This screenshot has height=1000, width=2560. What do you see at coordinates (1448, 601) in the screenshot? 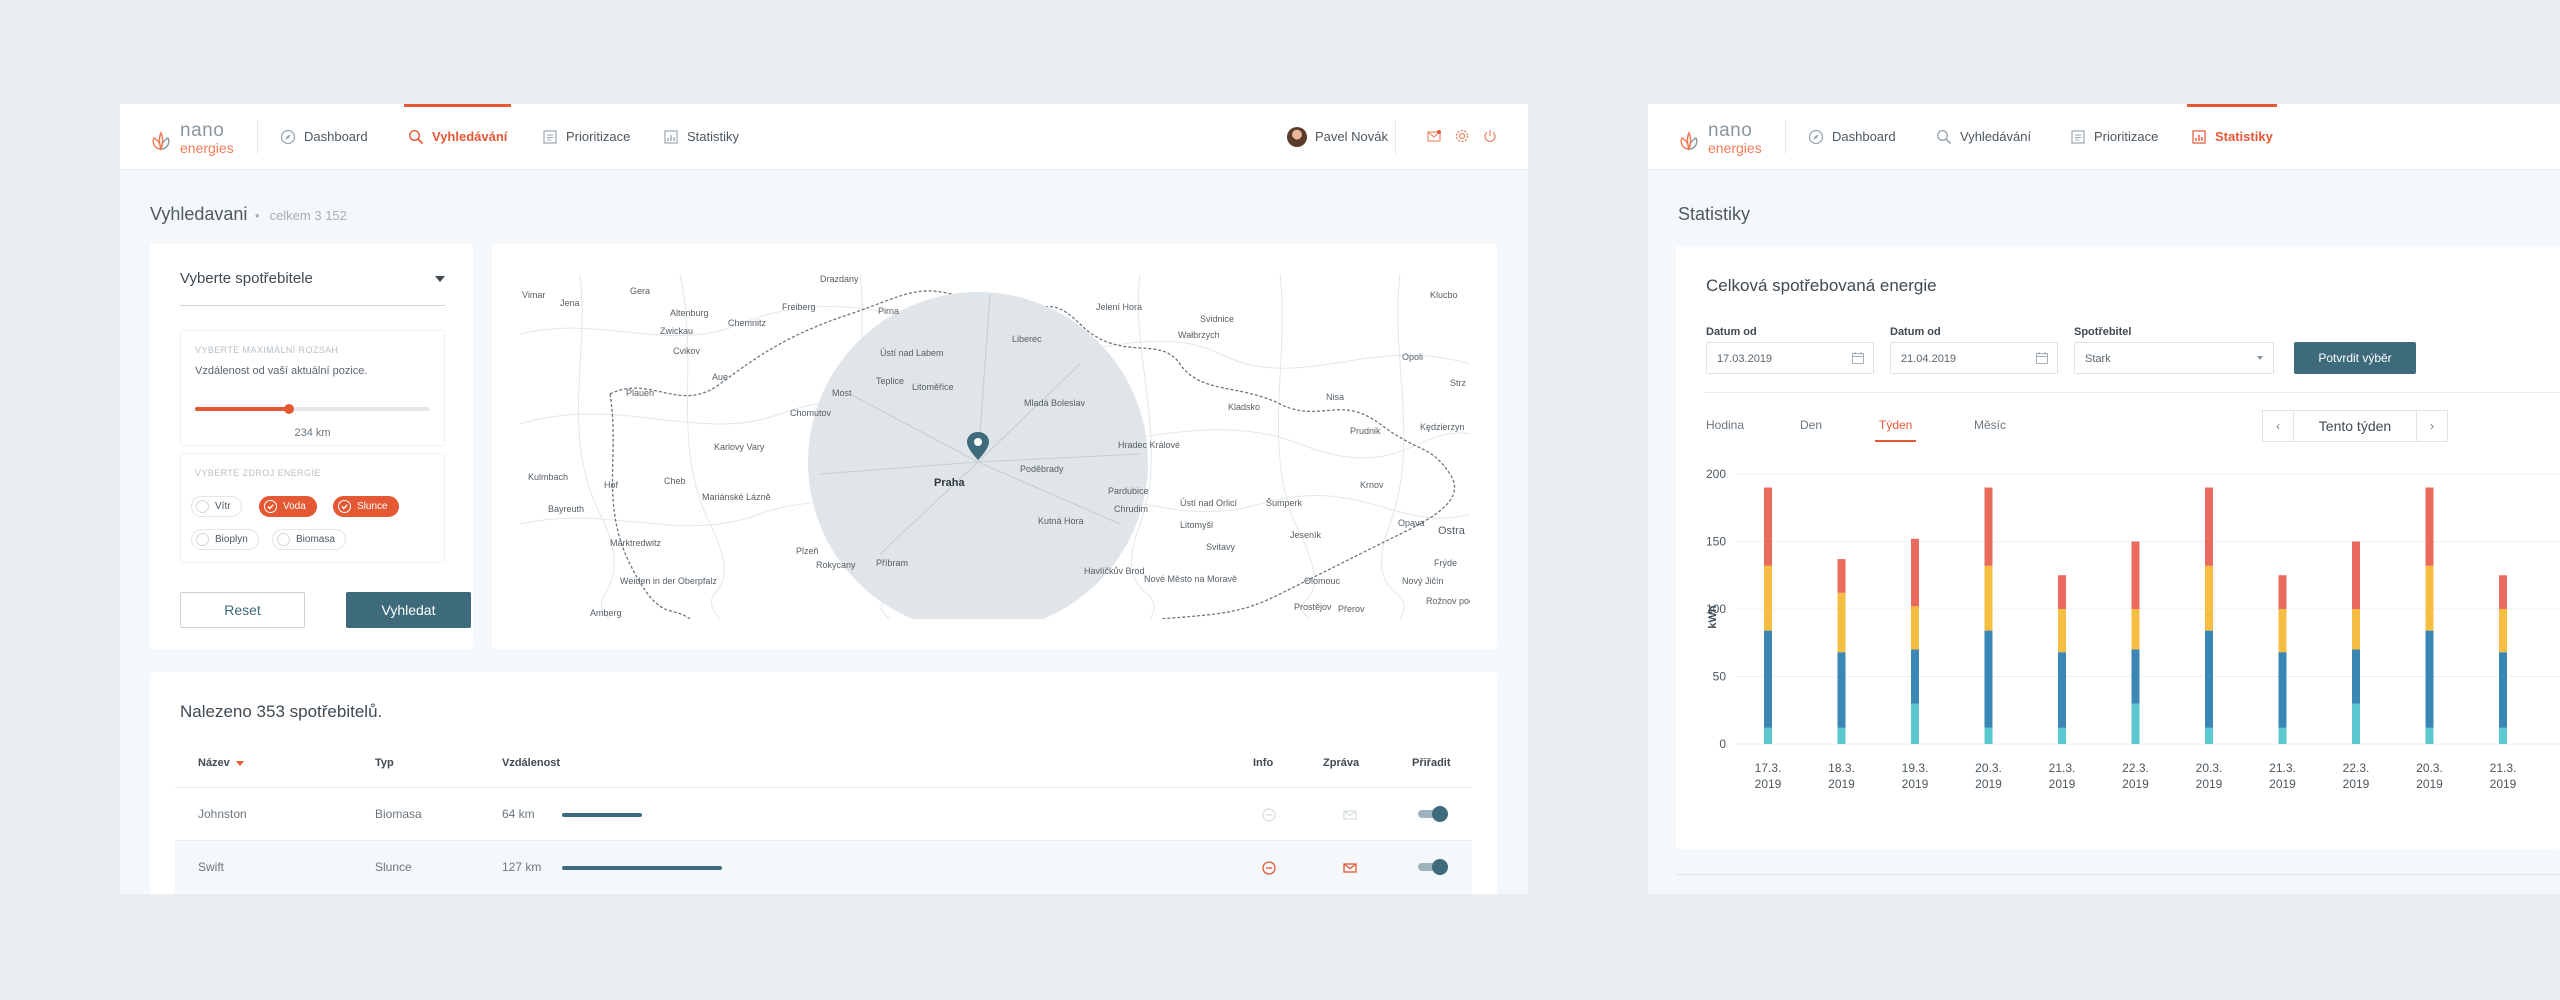
I see `map-label: Rožnov pod Radhoštěm` at bounding box center [1448, 601].